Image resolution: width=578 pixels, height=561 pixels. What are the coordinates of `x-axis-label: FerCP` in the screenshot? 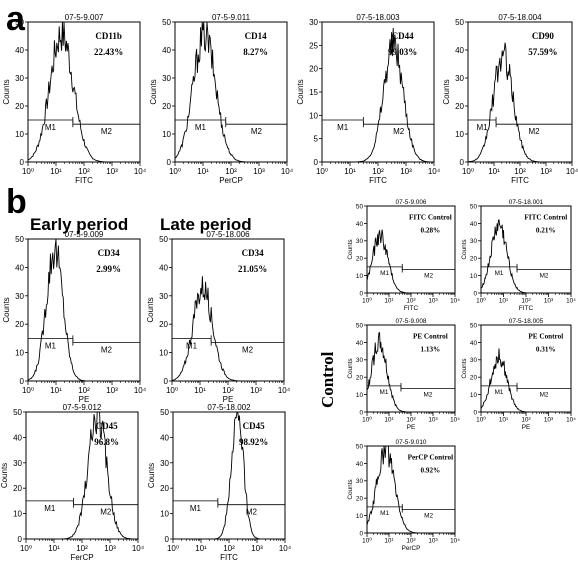 It's located at (81, 557).